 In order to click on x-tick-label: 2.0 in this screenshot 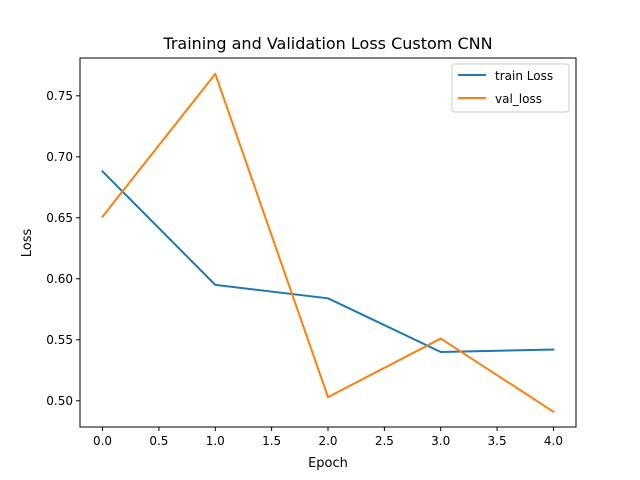, I will do `click(327, 441)`.